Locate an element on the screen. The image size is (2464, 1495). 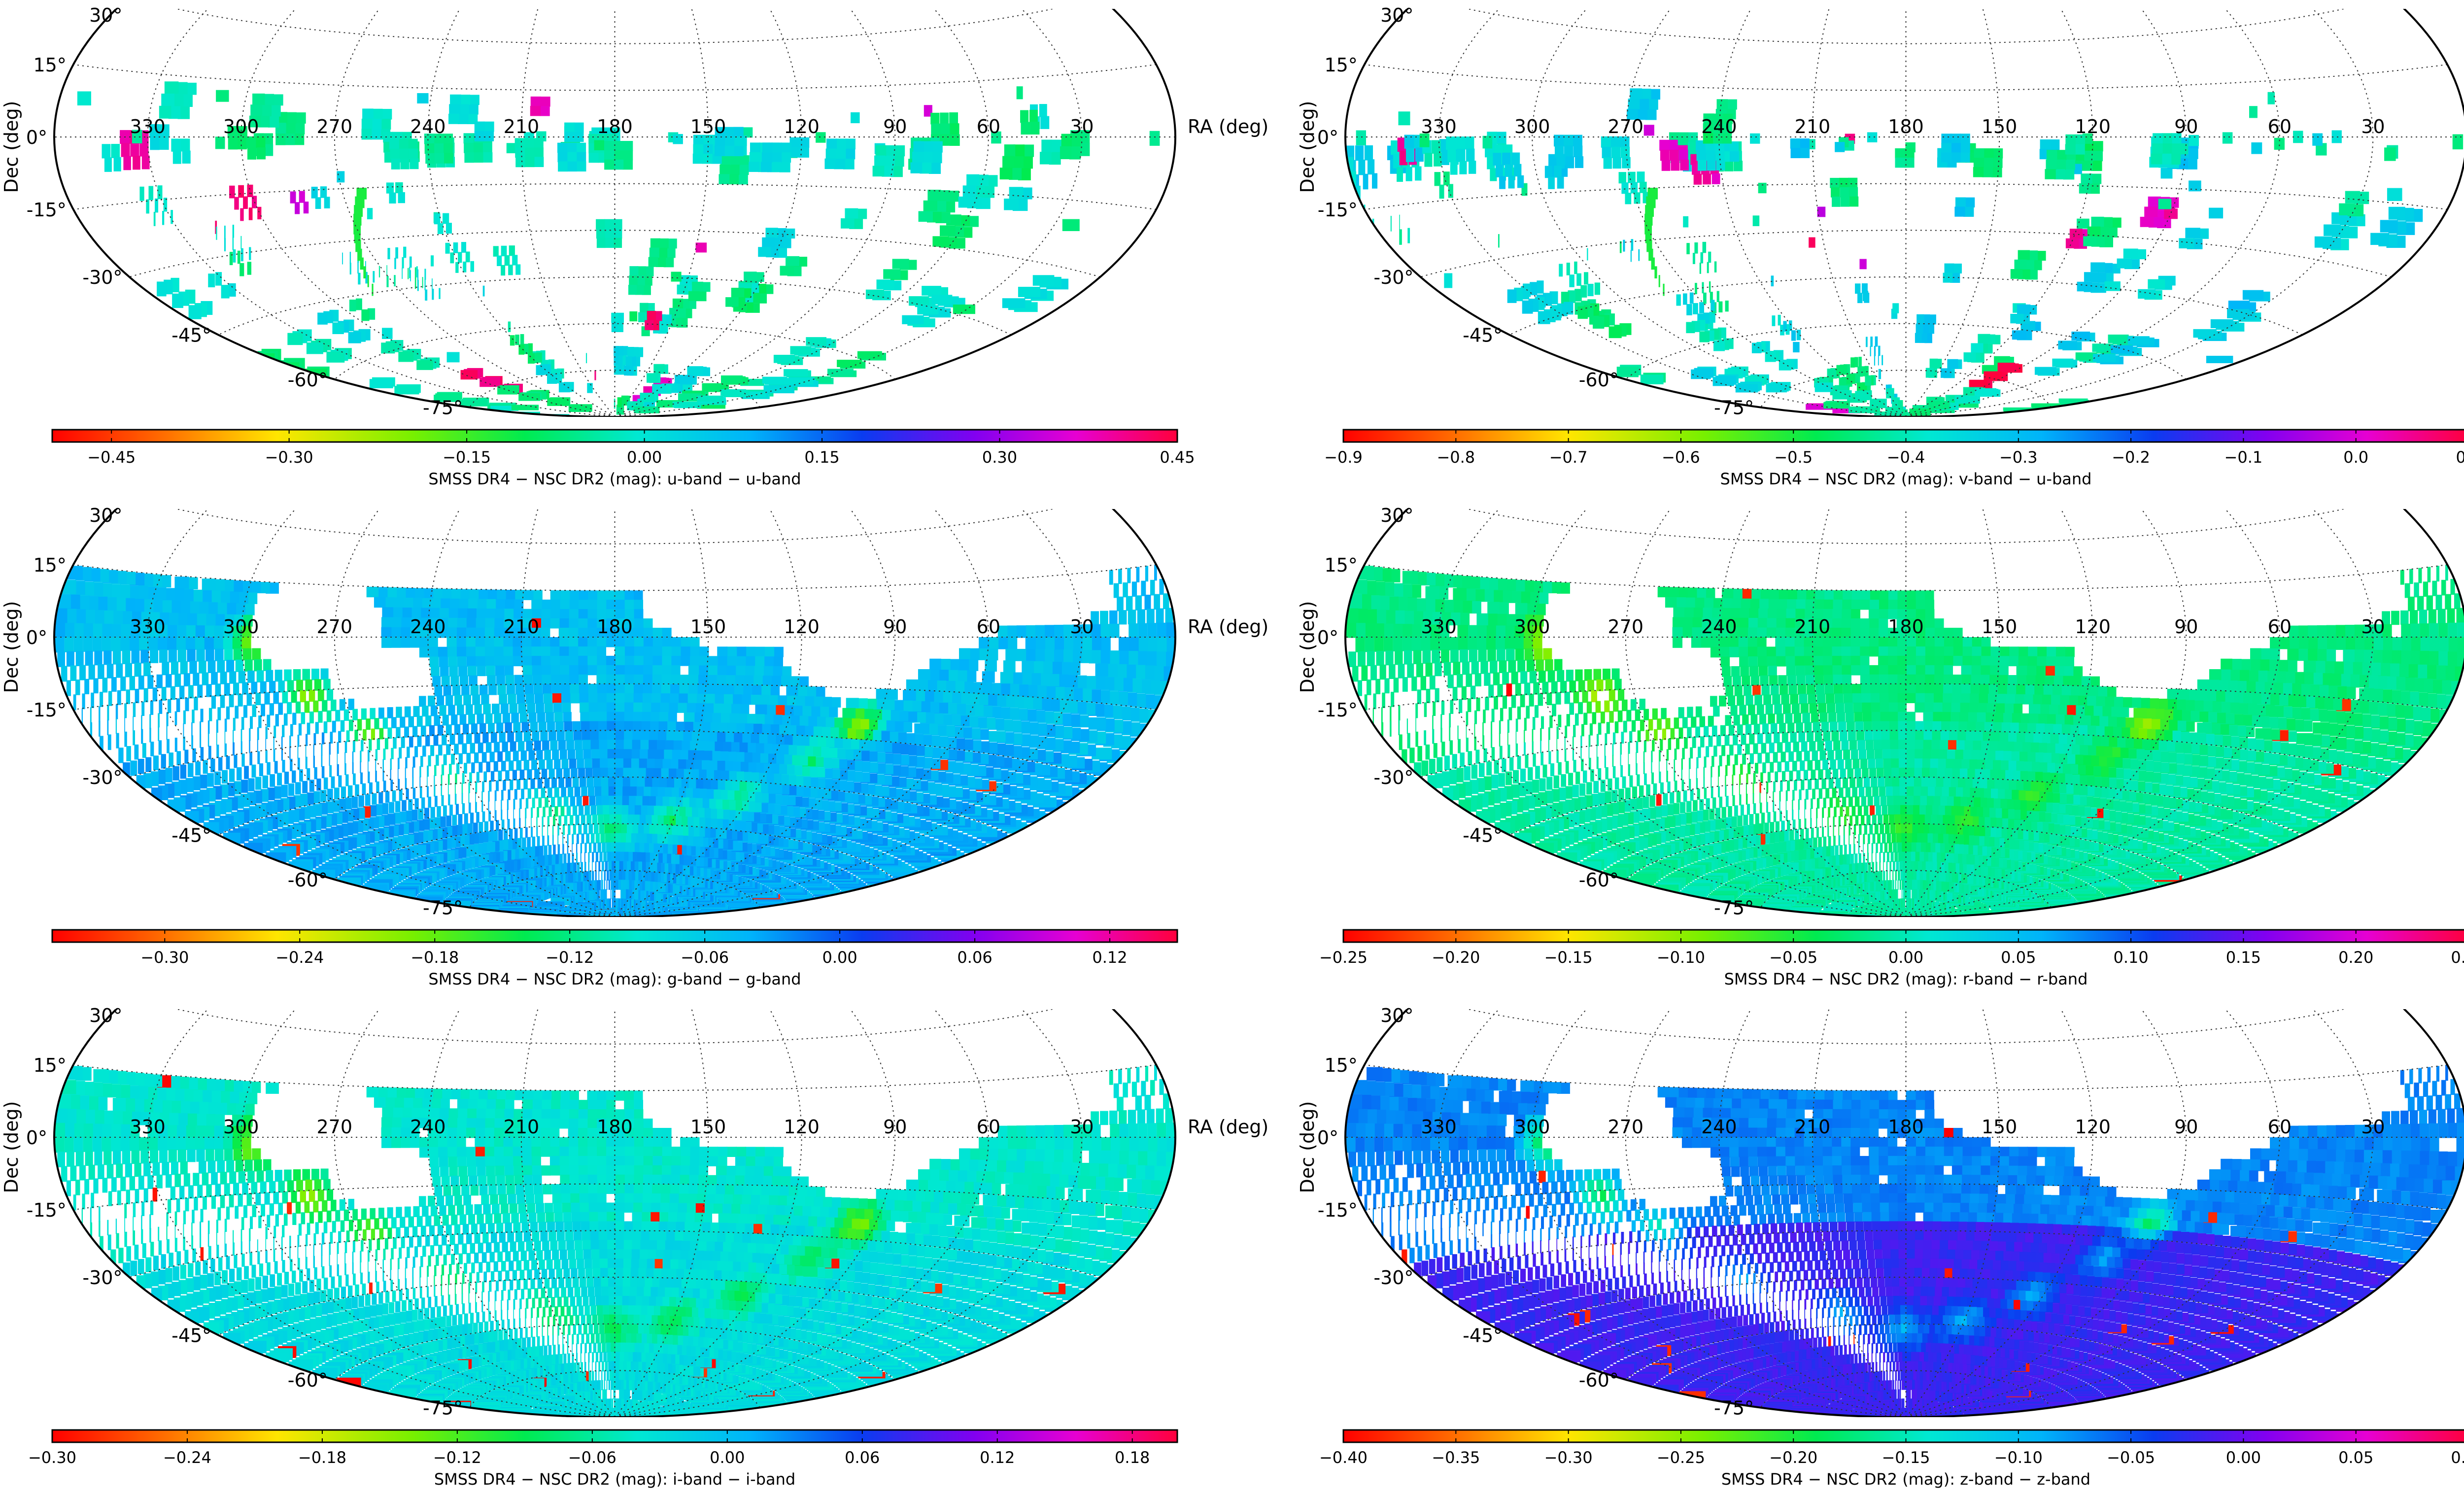
colorbar-tick-label: −0.8 is located at coordinates (1456, 457).